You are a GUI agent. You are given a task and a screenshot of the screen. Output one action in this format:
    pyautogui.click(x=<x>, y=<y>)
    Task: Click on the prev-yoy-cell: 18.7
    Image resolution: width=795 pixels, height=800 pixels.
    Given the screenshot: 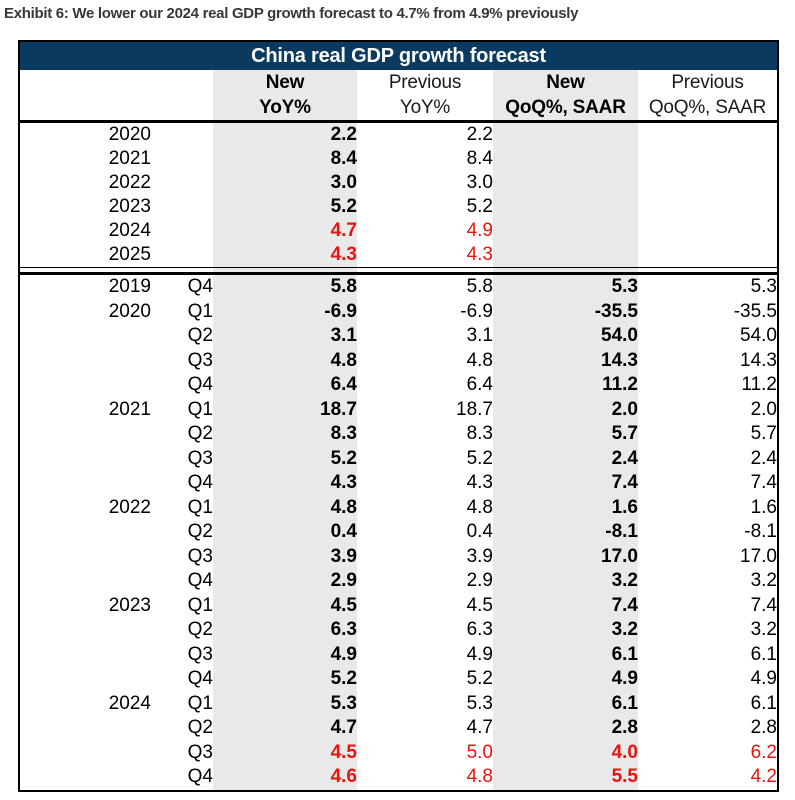 What is the action you would take?
    pyautogui.click(x=474, y=409)
    